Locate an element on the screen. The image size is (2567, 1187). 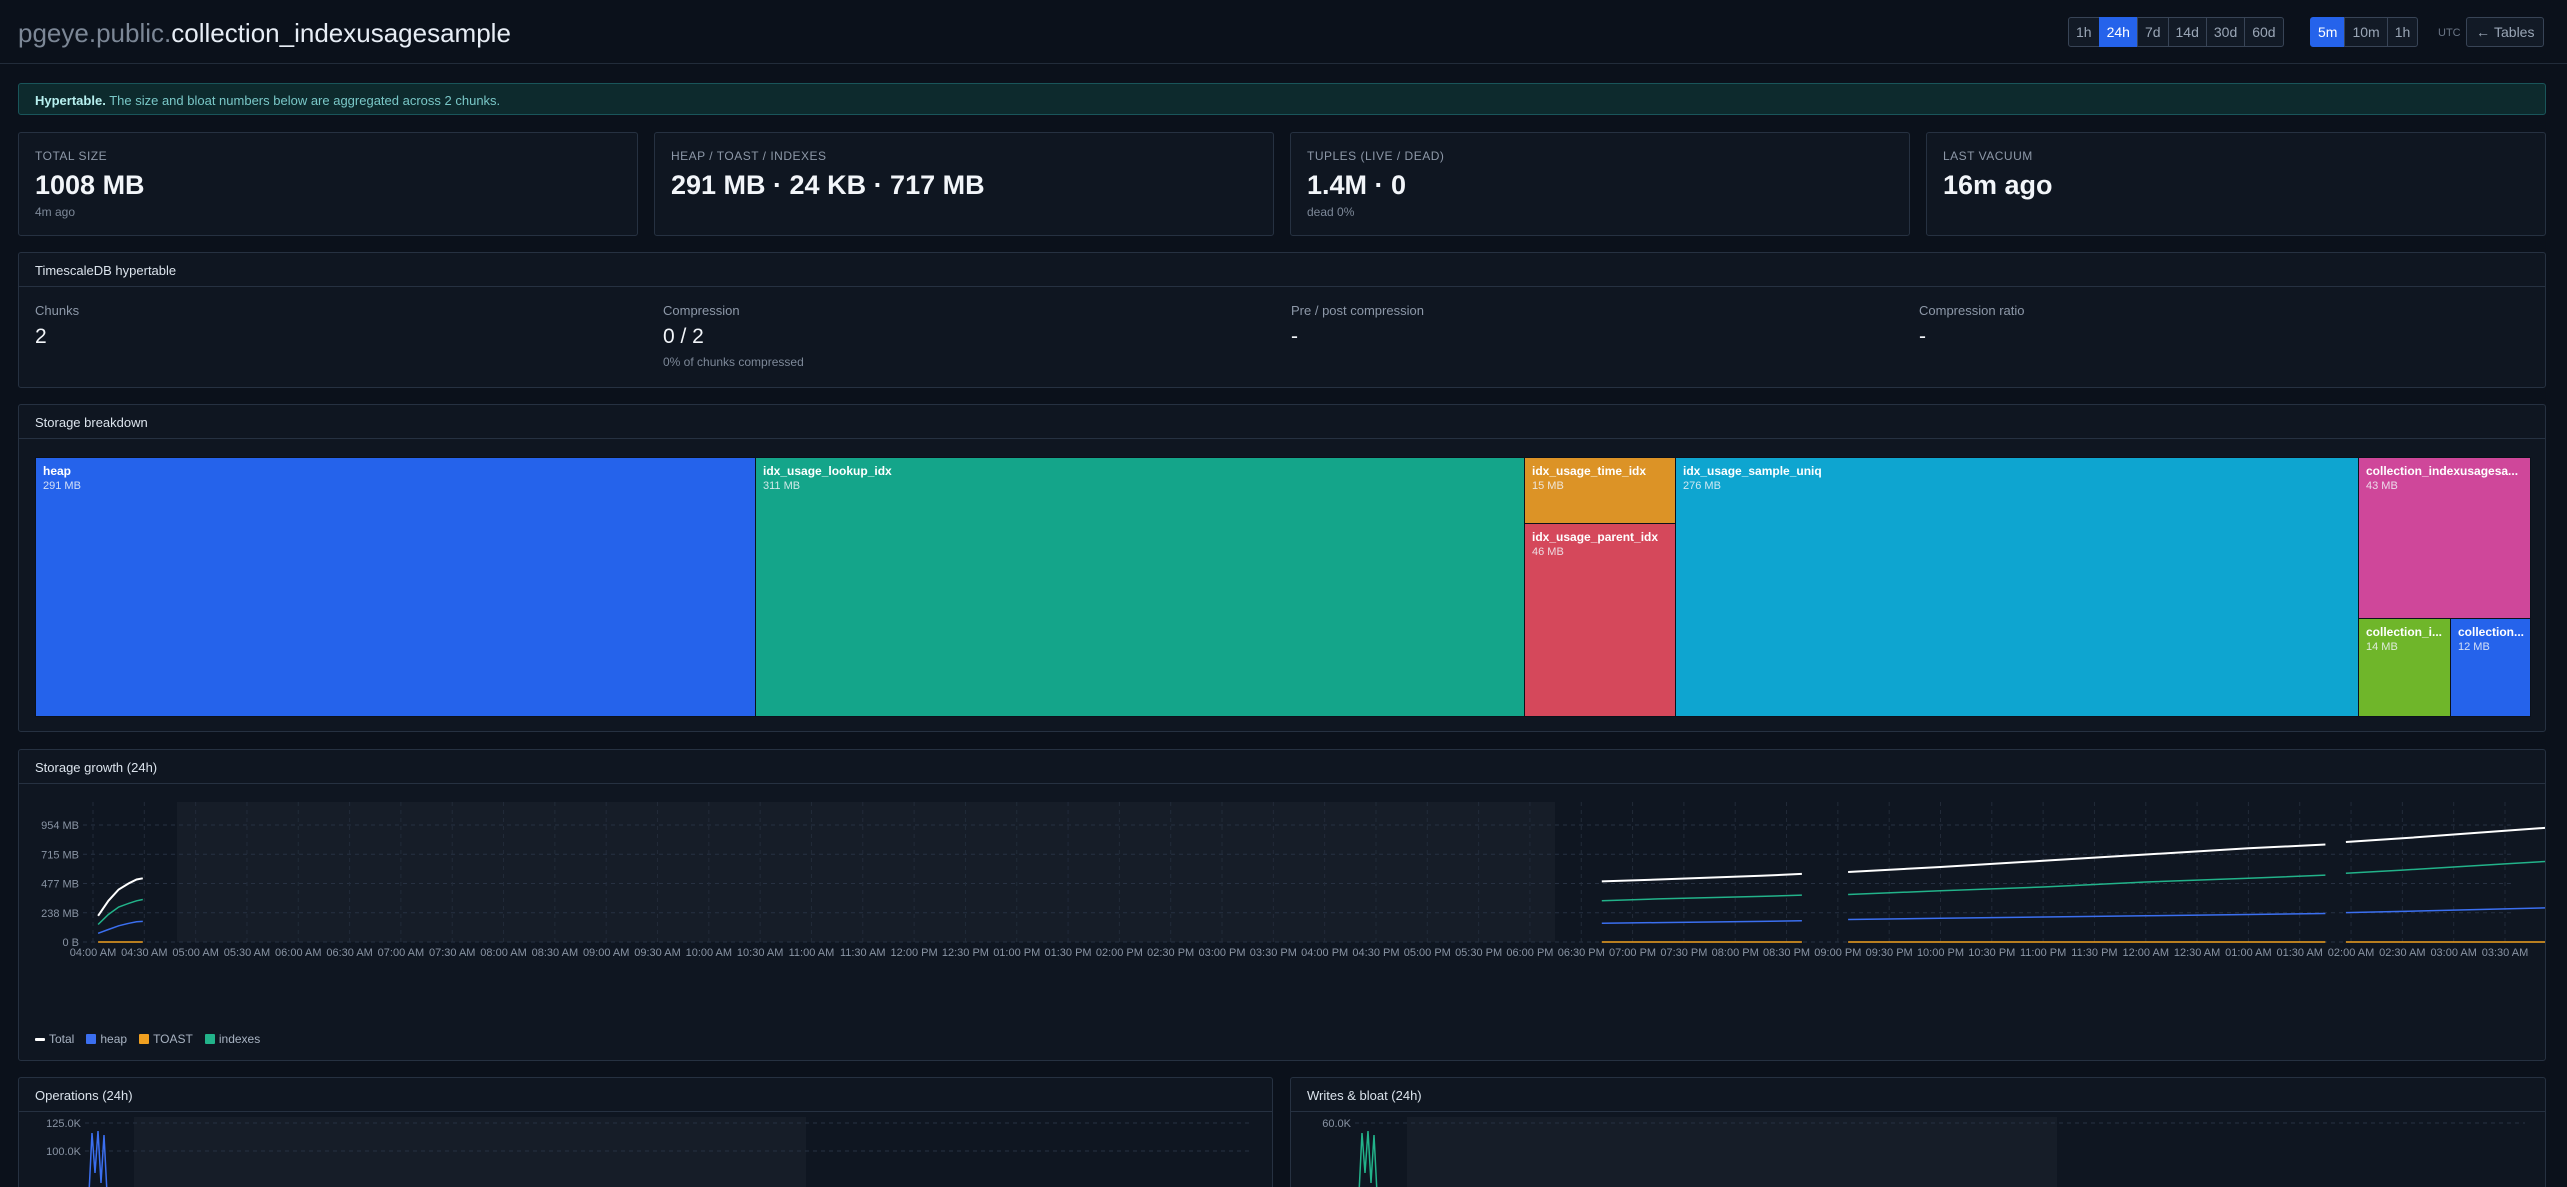
x-tick-label: 09:30 PM is located at coordinates (1889, 953).